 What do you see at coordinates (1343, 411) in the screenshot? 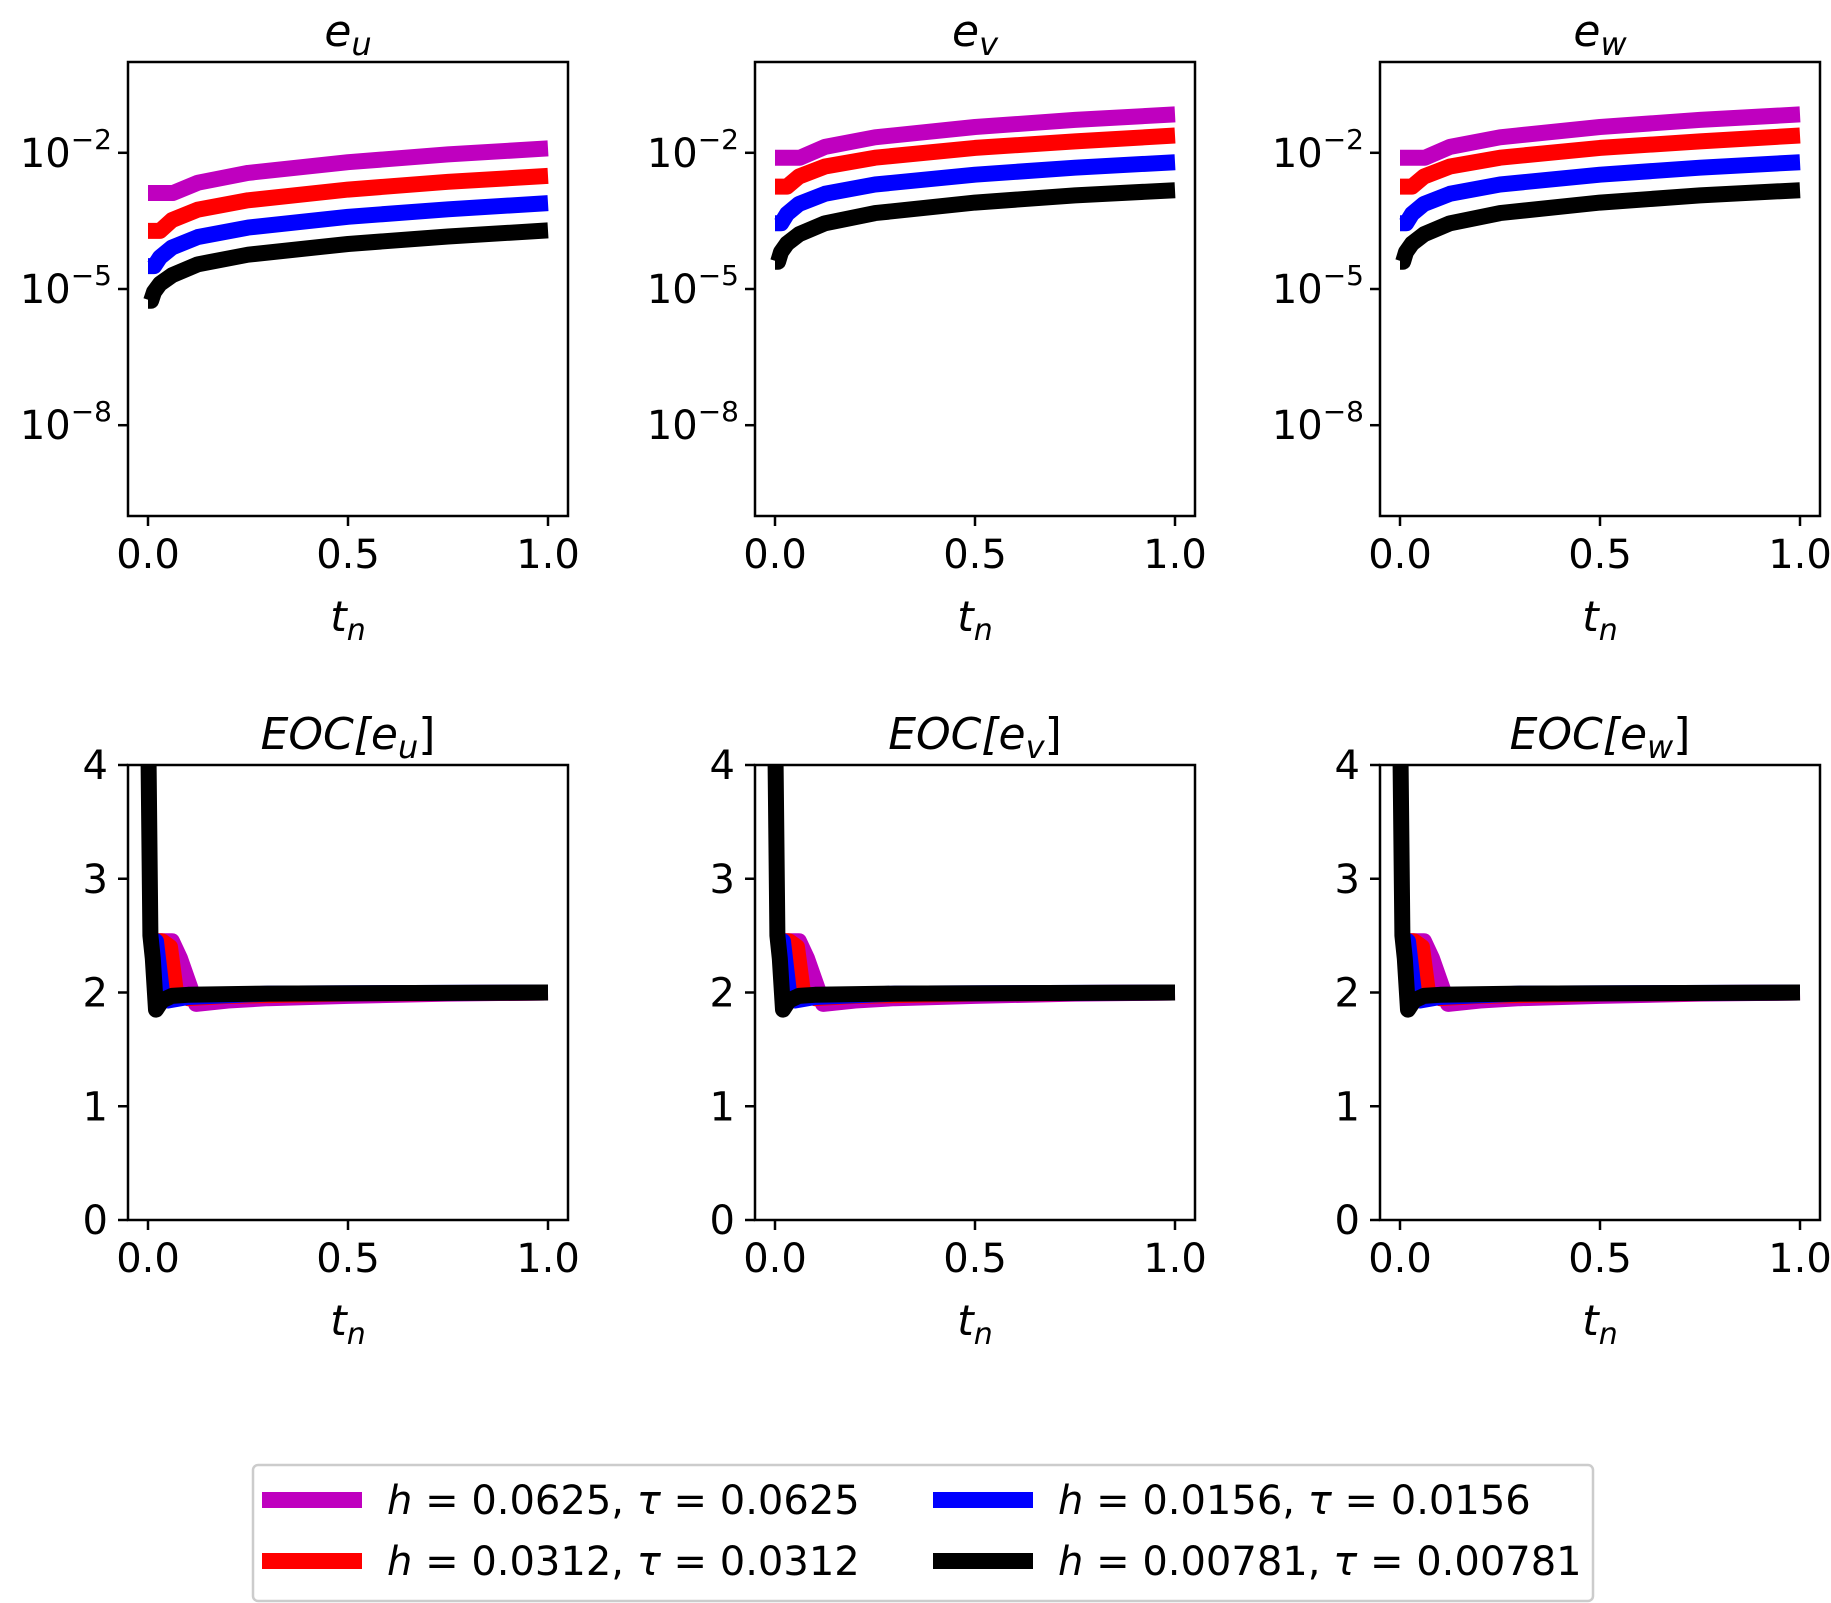
I see `y-tick-label-exponent: −8` at bounding box center [1343, 411].